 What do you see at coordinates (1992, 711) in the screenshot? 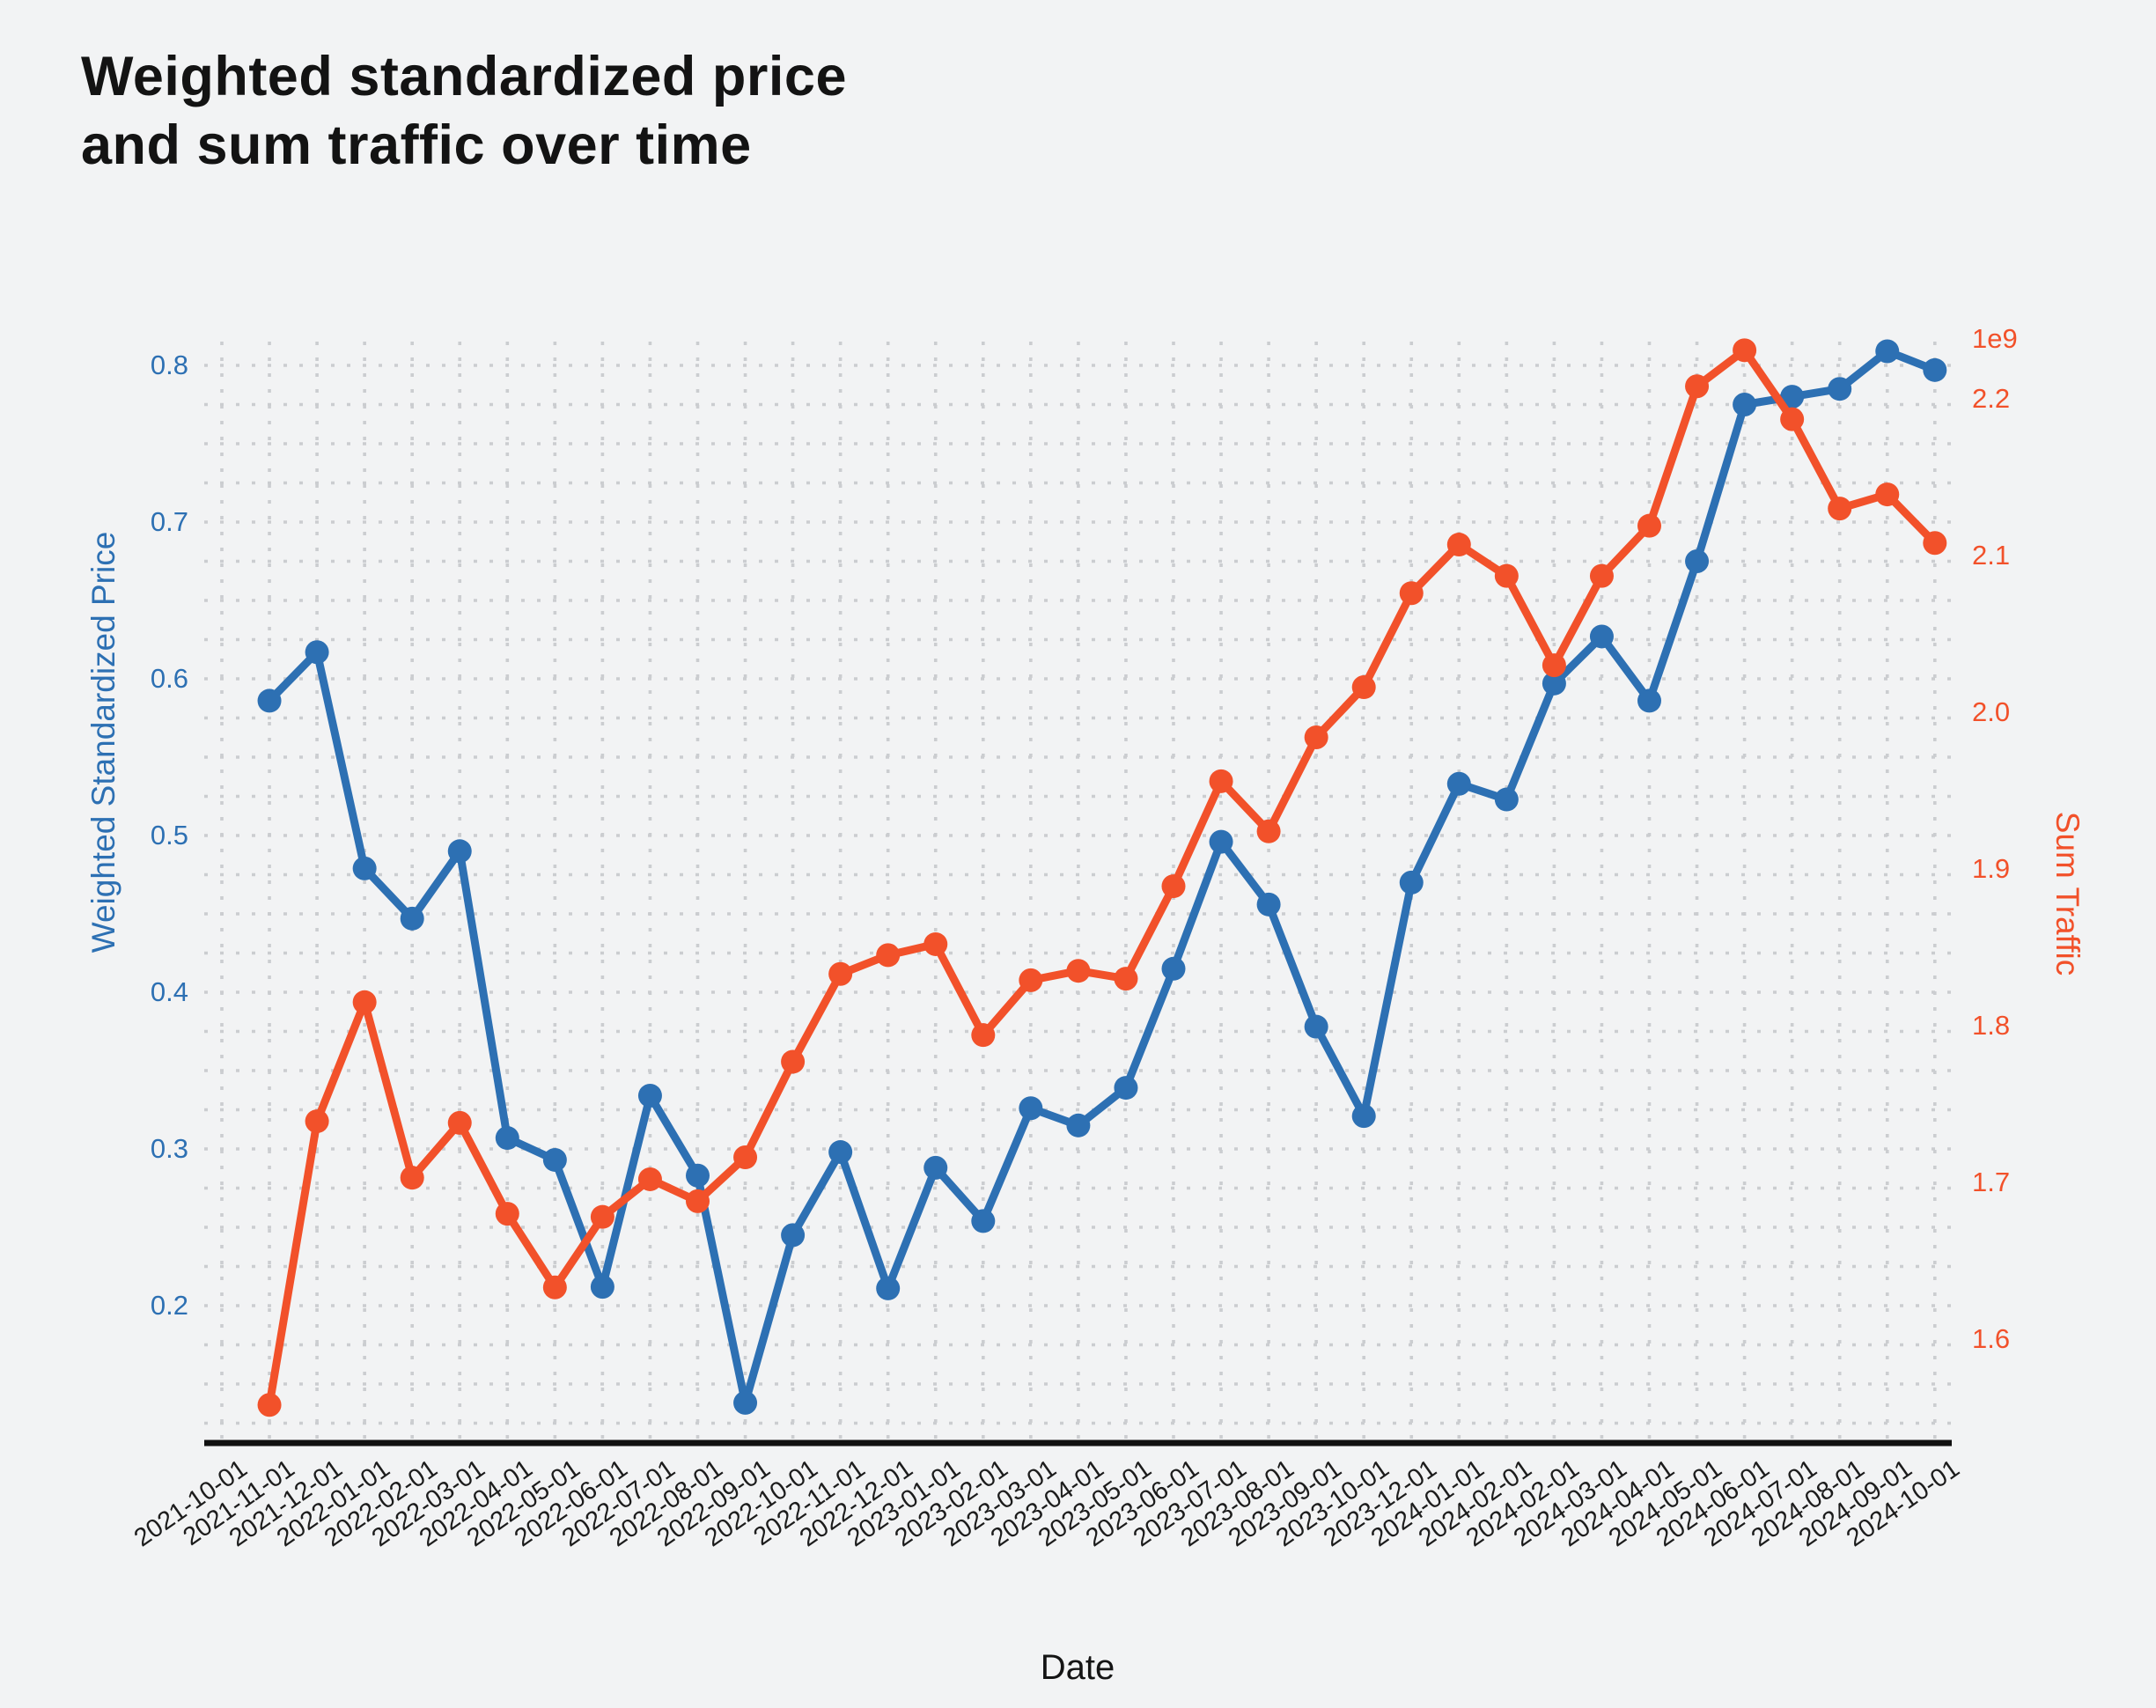
I see `y-tick-label-right: 2.0` at bounding box center [1992, 711].